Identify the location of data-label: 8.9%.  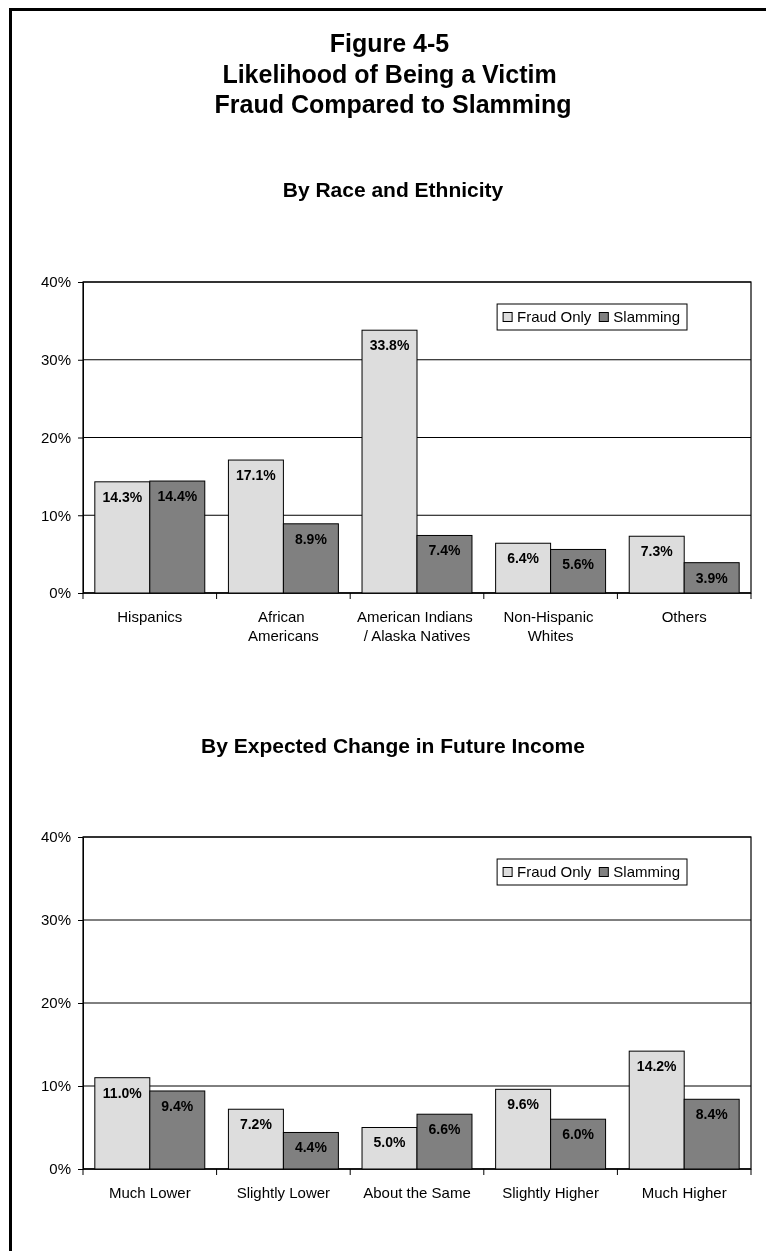
(311, 538).